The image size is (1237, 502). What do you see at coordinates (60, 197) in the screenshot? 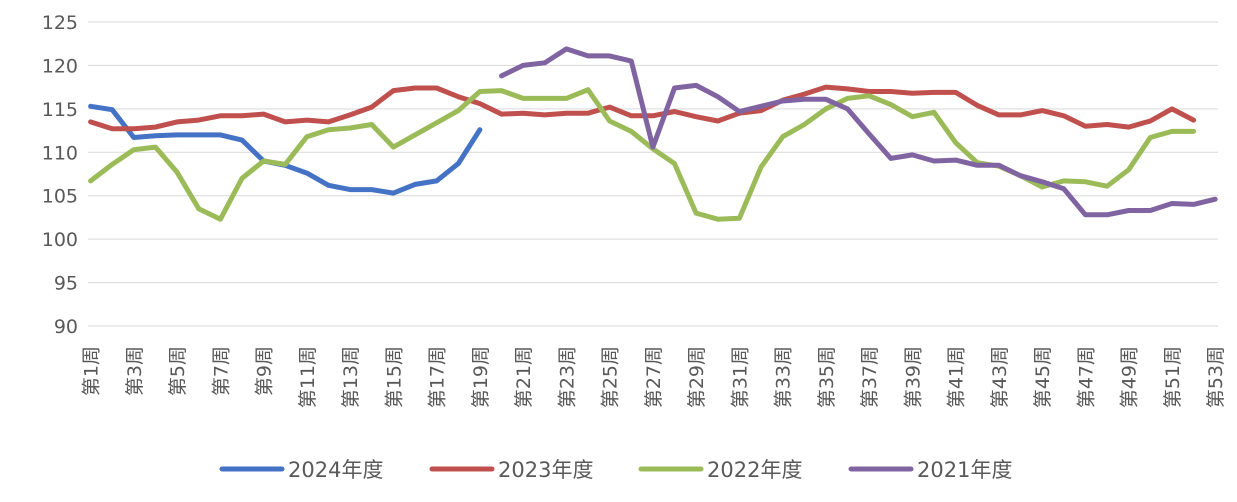
I see `y-tick-label: 105` at bounding box center [60, 197].